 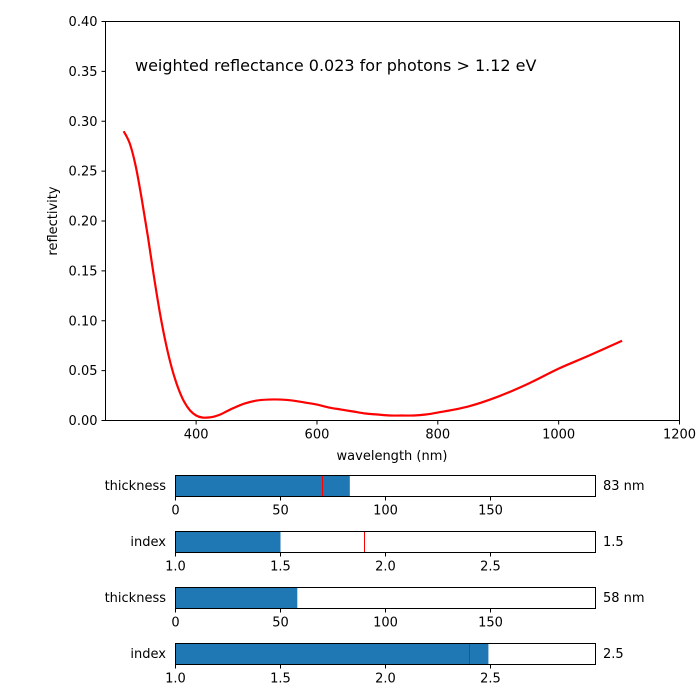 What do you see at coordinates (624, 486) in the screenshot?
I see `slider-value: 83 nm` at bounding box center [624, 486].